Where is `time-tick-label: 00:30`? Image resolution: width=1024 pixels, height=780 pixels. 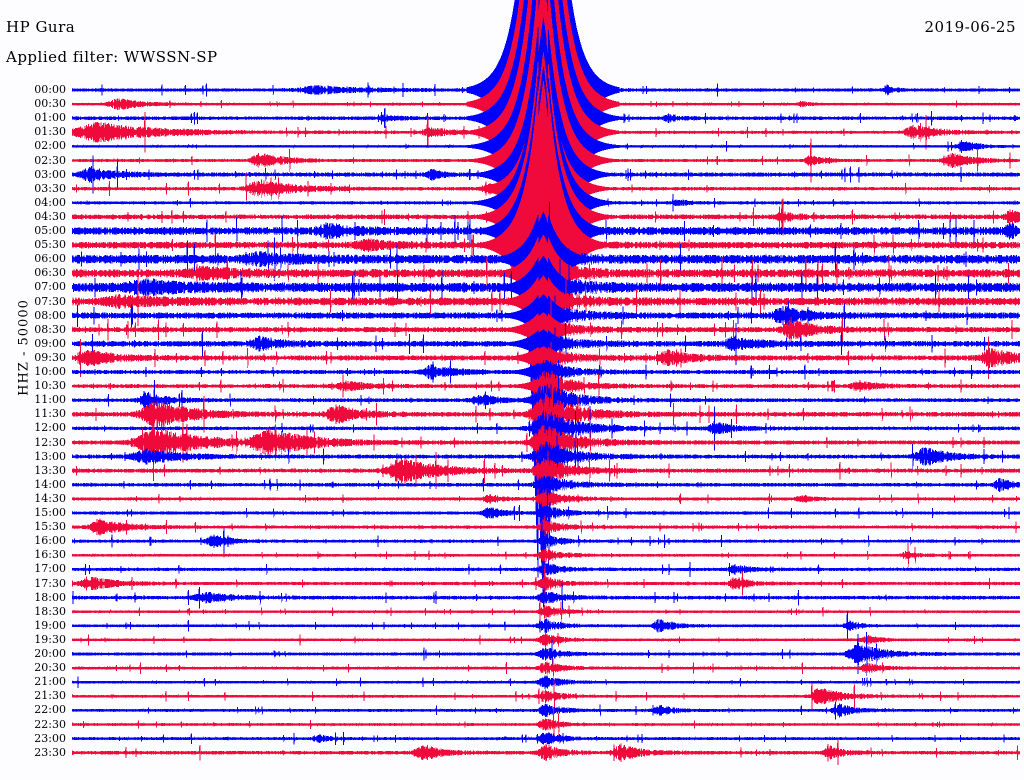 time-tick-label: 00:30 is located at coordinates (50, 104).